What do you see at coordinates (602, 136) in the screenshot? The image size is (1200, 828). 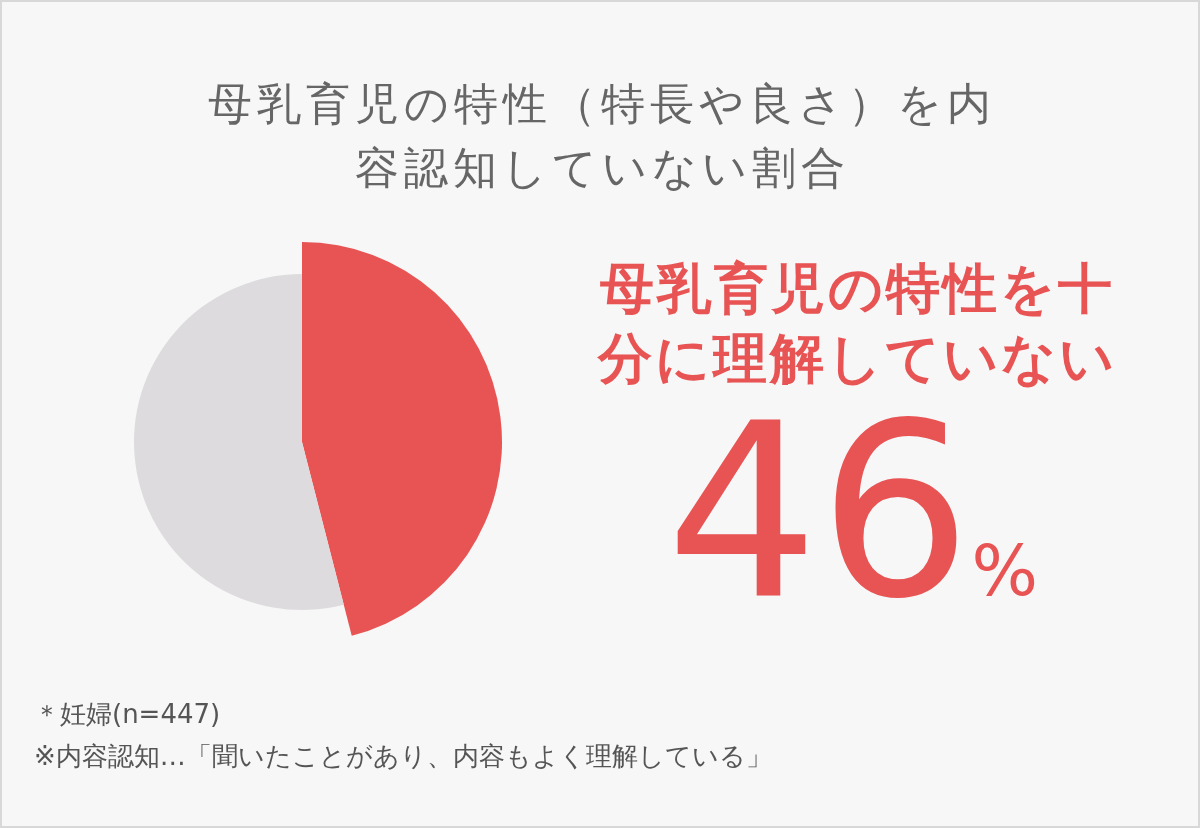 I see `chart-title: 母乳育児の特性（特長や良さ）を内容認知していない割合` at bounding box center [602, 136].